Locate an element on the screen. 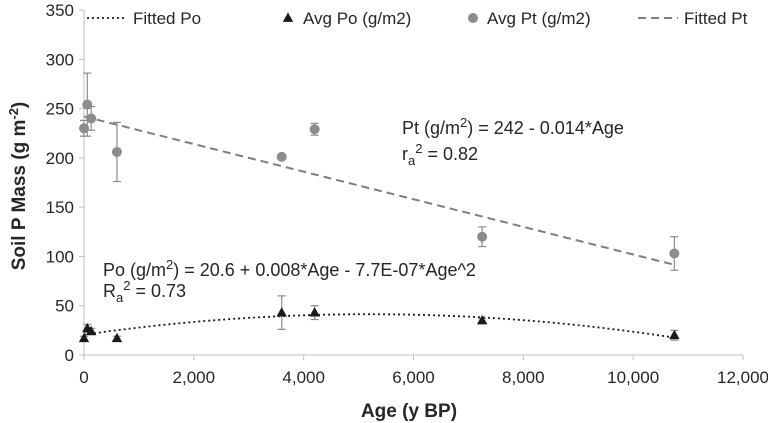 The width and height of the screenshot is (768, 423). legend-avg-pt-marker is located at coordinates (473, 18).